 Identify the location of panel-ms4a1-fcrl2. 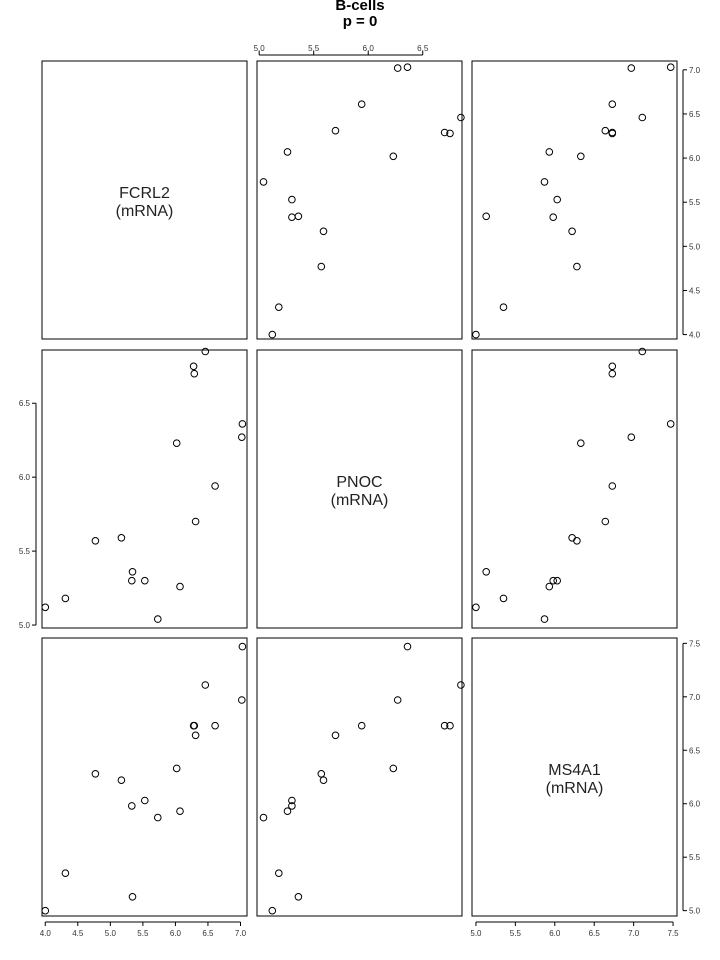
(144, 777).